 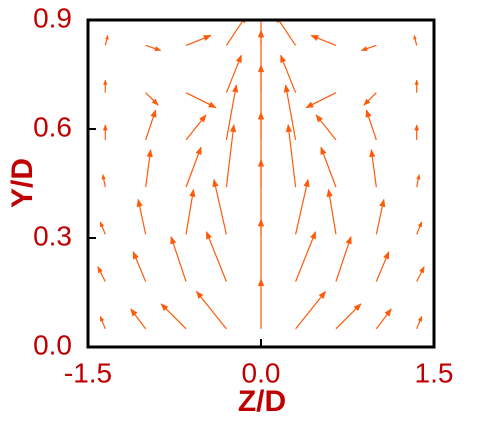 I want to click on x-tick-label: 1.5, so click(x=434, y=372).